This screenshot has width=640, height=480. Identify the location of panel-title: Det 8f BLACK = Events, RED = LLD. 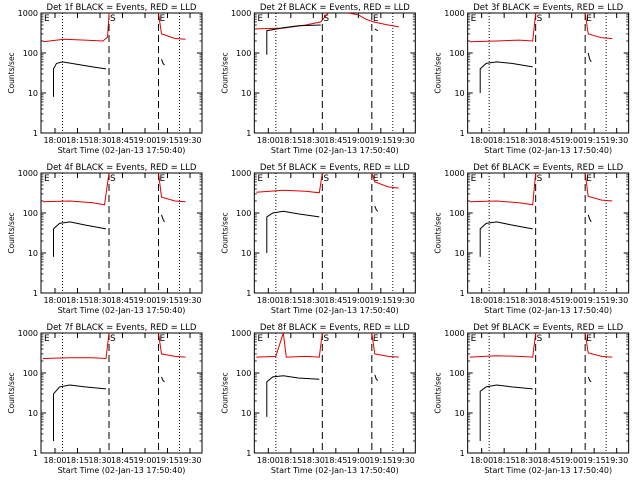
(335, 328).